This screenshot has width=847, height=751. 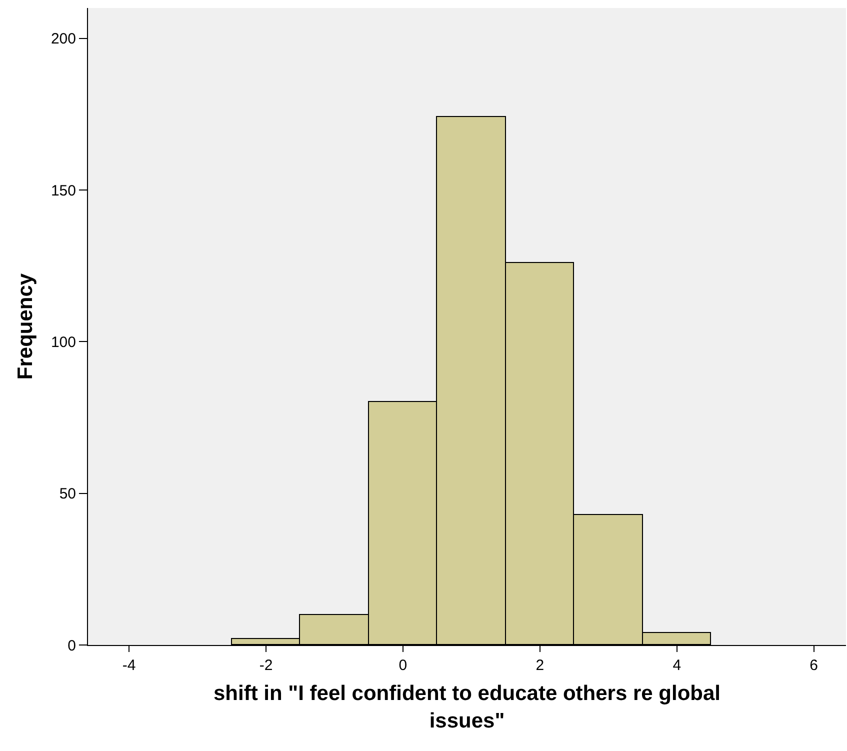 What do you see at coordinates (814, 665) in the screenshot?
I see `x-tick-label: 6` at bounding box center [814, 665].